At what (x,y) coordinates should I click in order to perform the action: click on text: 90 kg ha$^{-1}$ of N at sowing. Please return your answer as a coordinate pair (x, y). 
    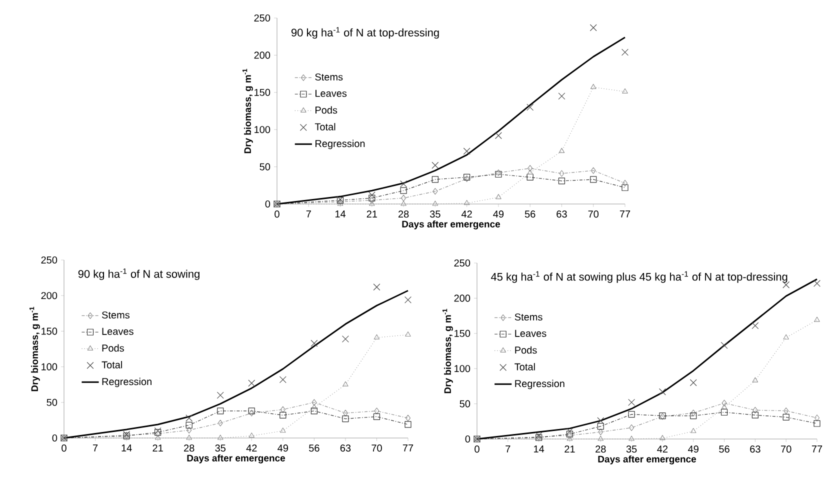
    Looking at the image, I should click on (139, 274).